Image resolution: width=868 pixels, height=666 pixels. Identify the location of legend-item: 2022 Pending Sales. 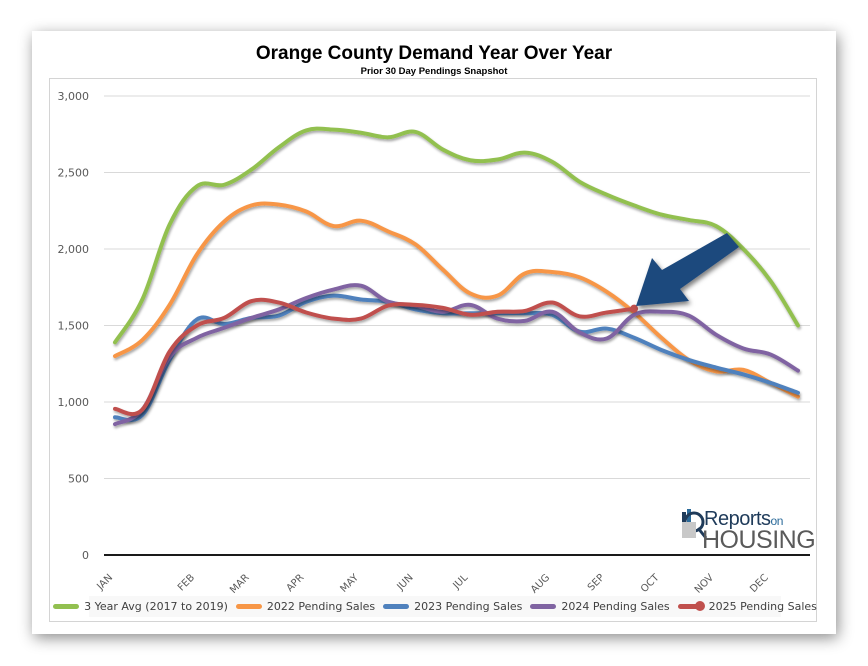
(305, 606).